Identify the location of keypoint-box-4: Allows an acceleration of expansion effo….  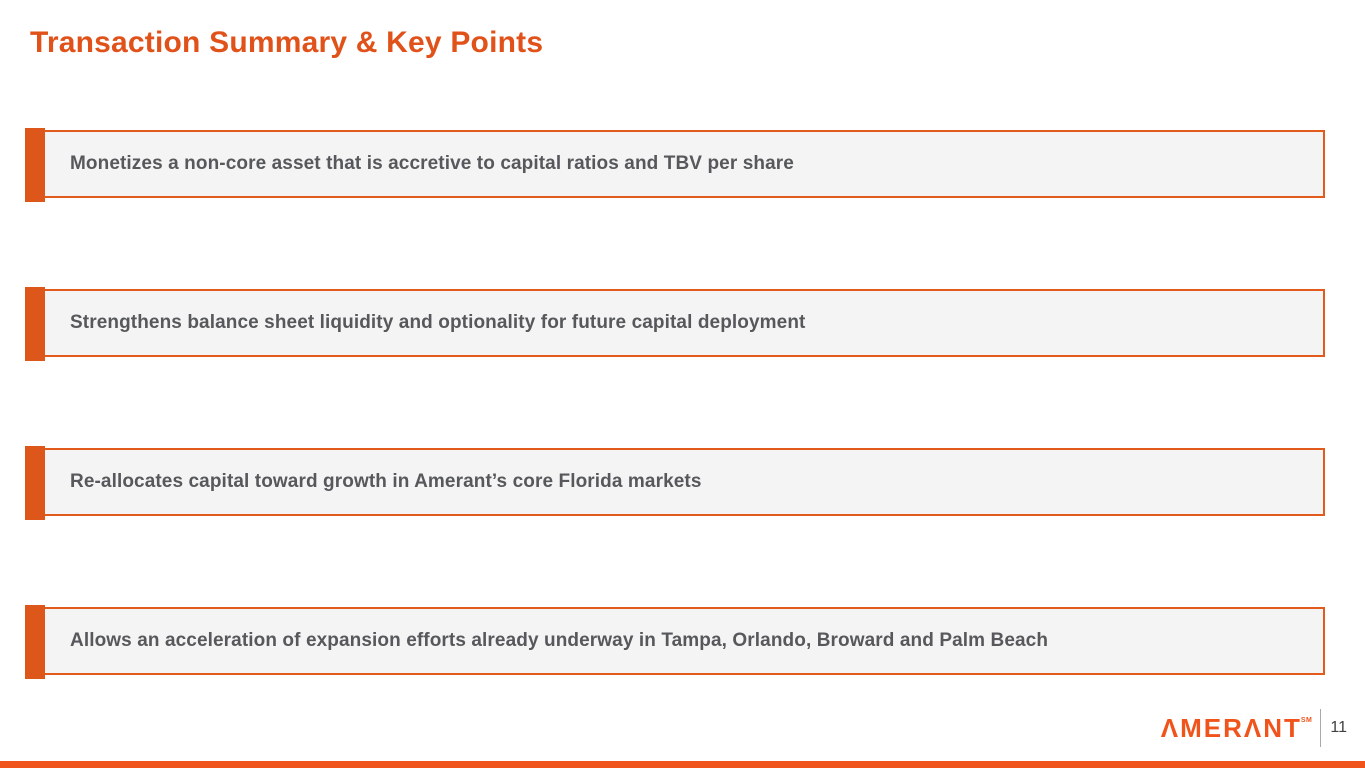
(675, 642).